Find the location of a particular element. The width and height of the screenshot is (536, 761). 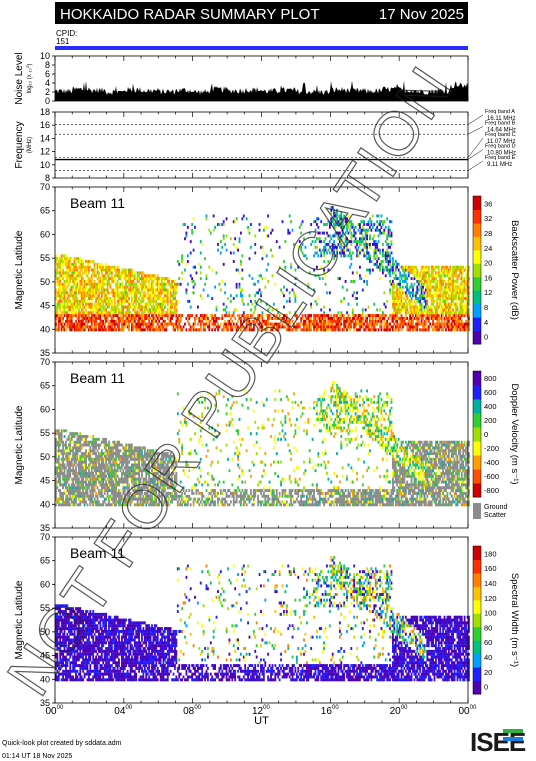

colorbar-tick-label: 32 is located at coordinates (488, 218).